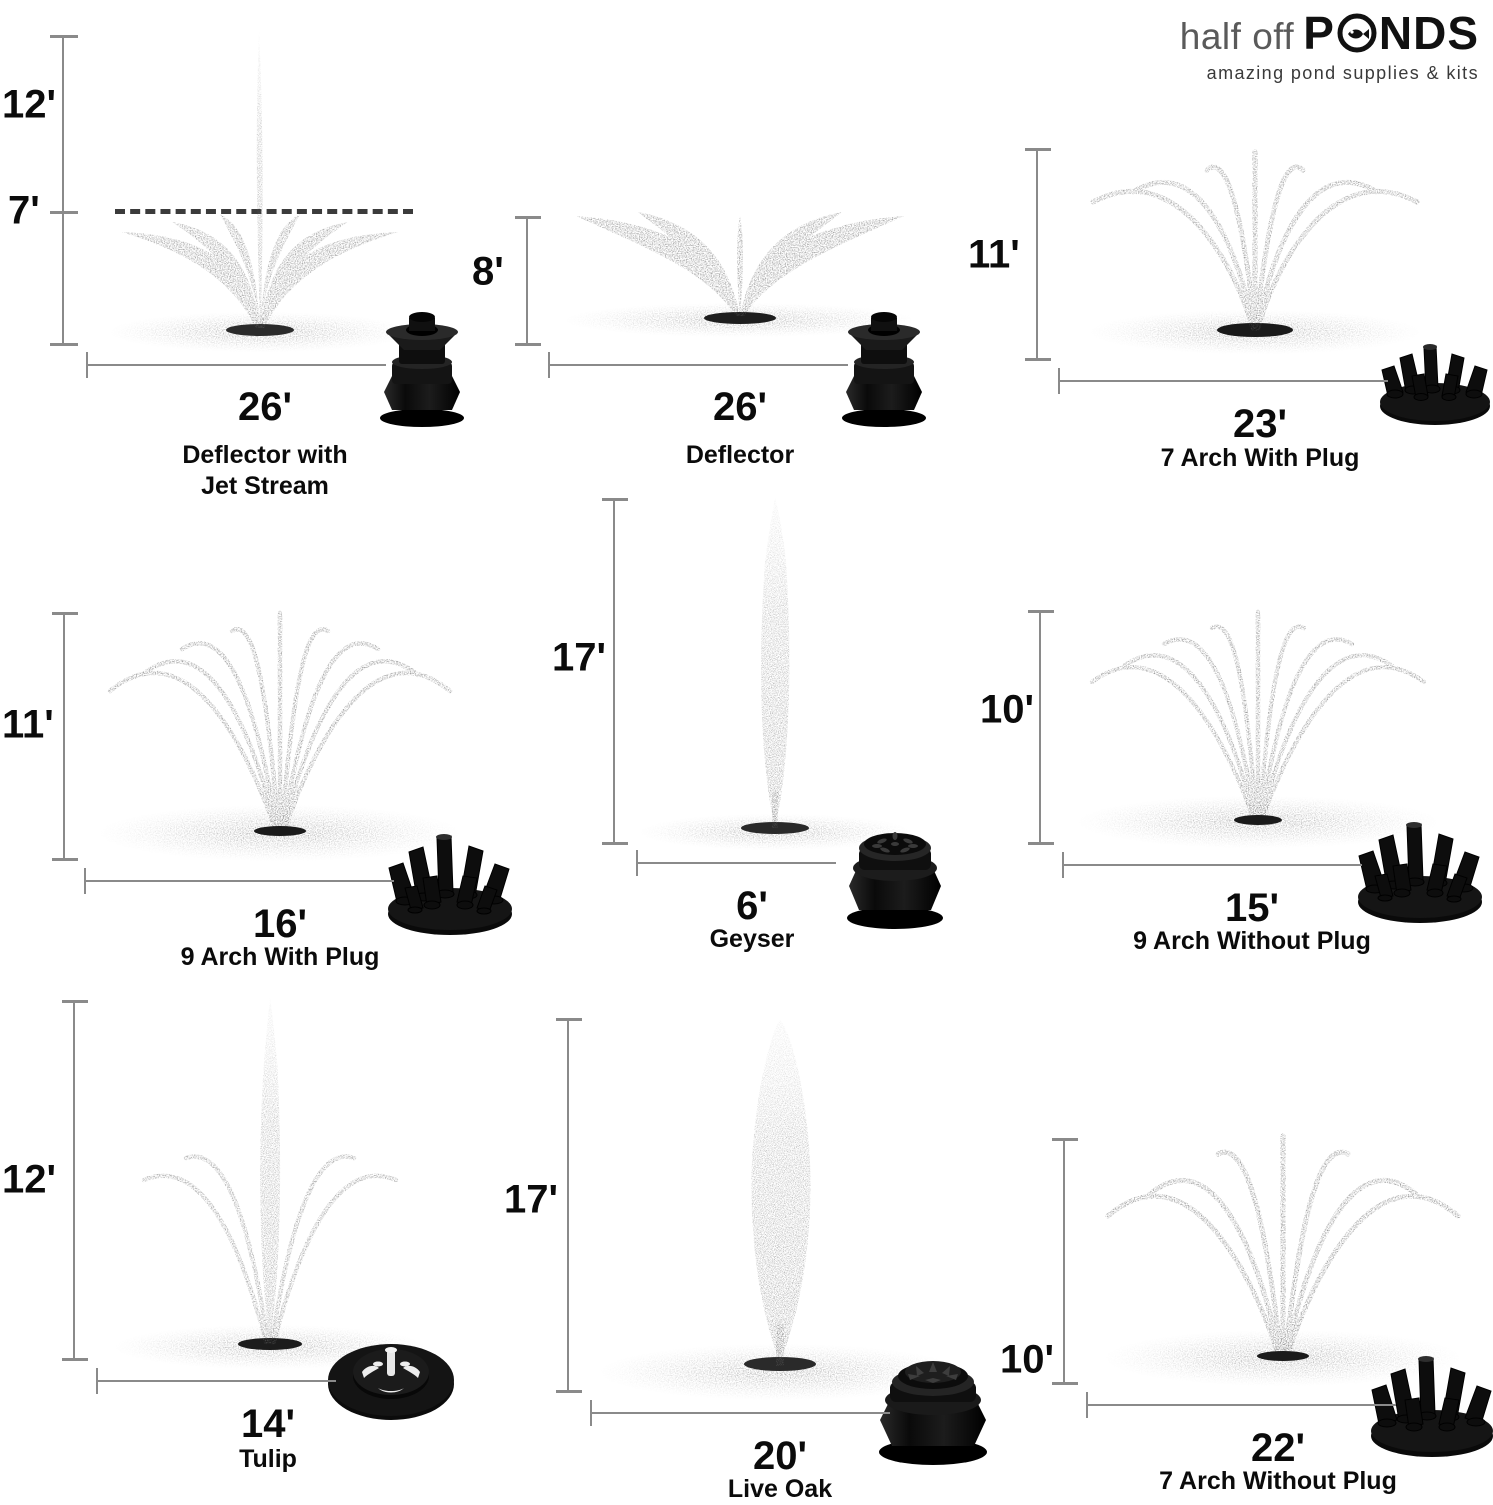 Image resolution: width=1493 pixels, height=1505 pixels. I want to click on pattern-name-line1: Deflector, so click(740, 455).